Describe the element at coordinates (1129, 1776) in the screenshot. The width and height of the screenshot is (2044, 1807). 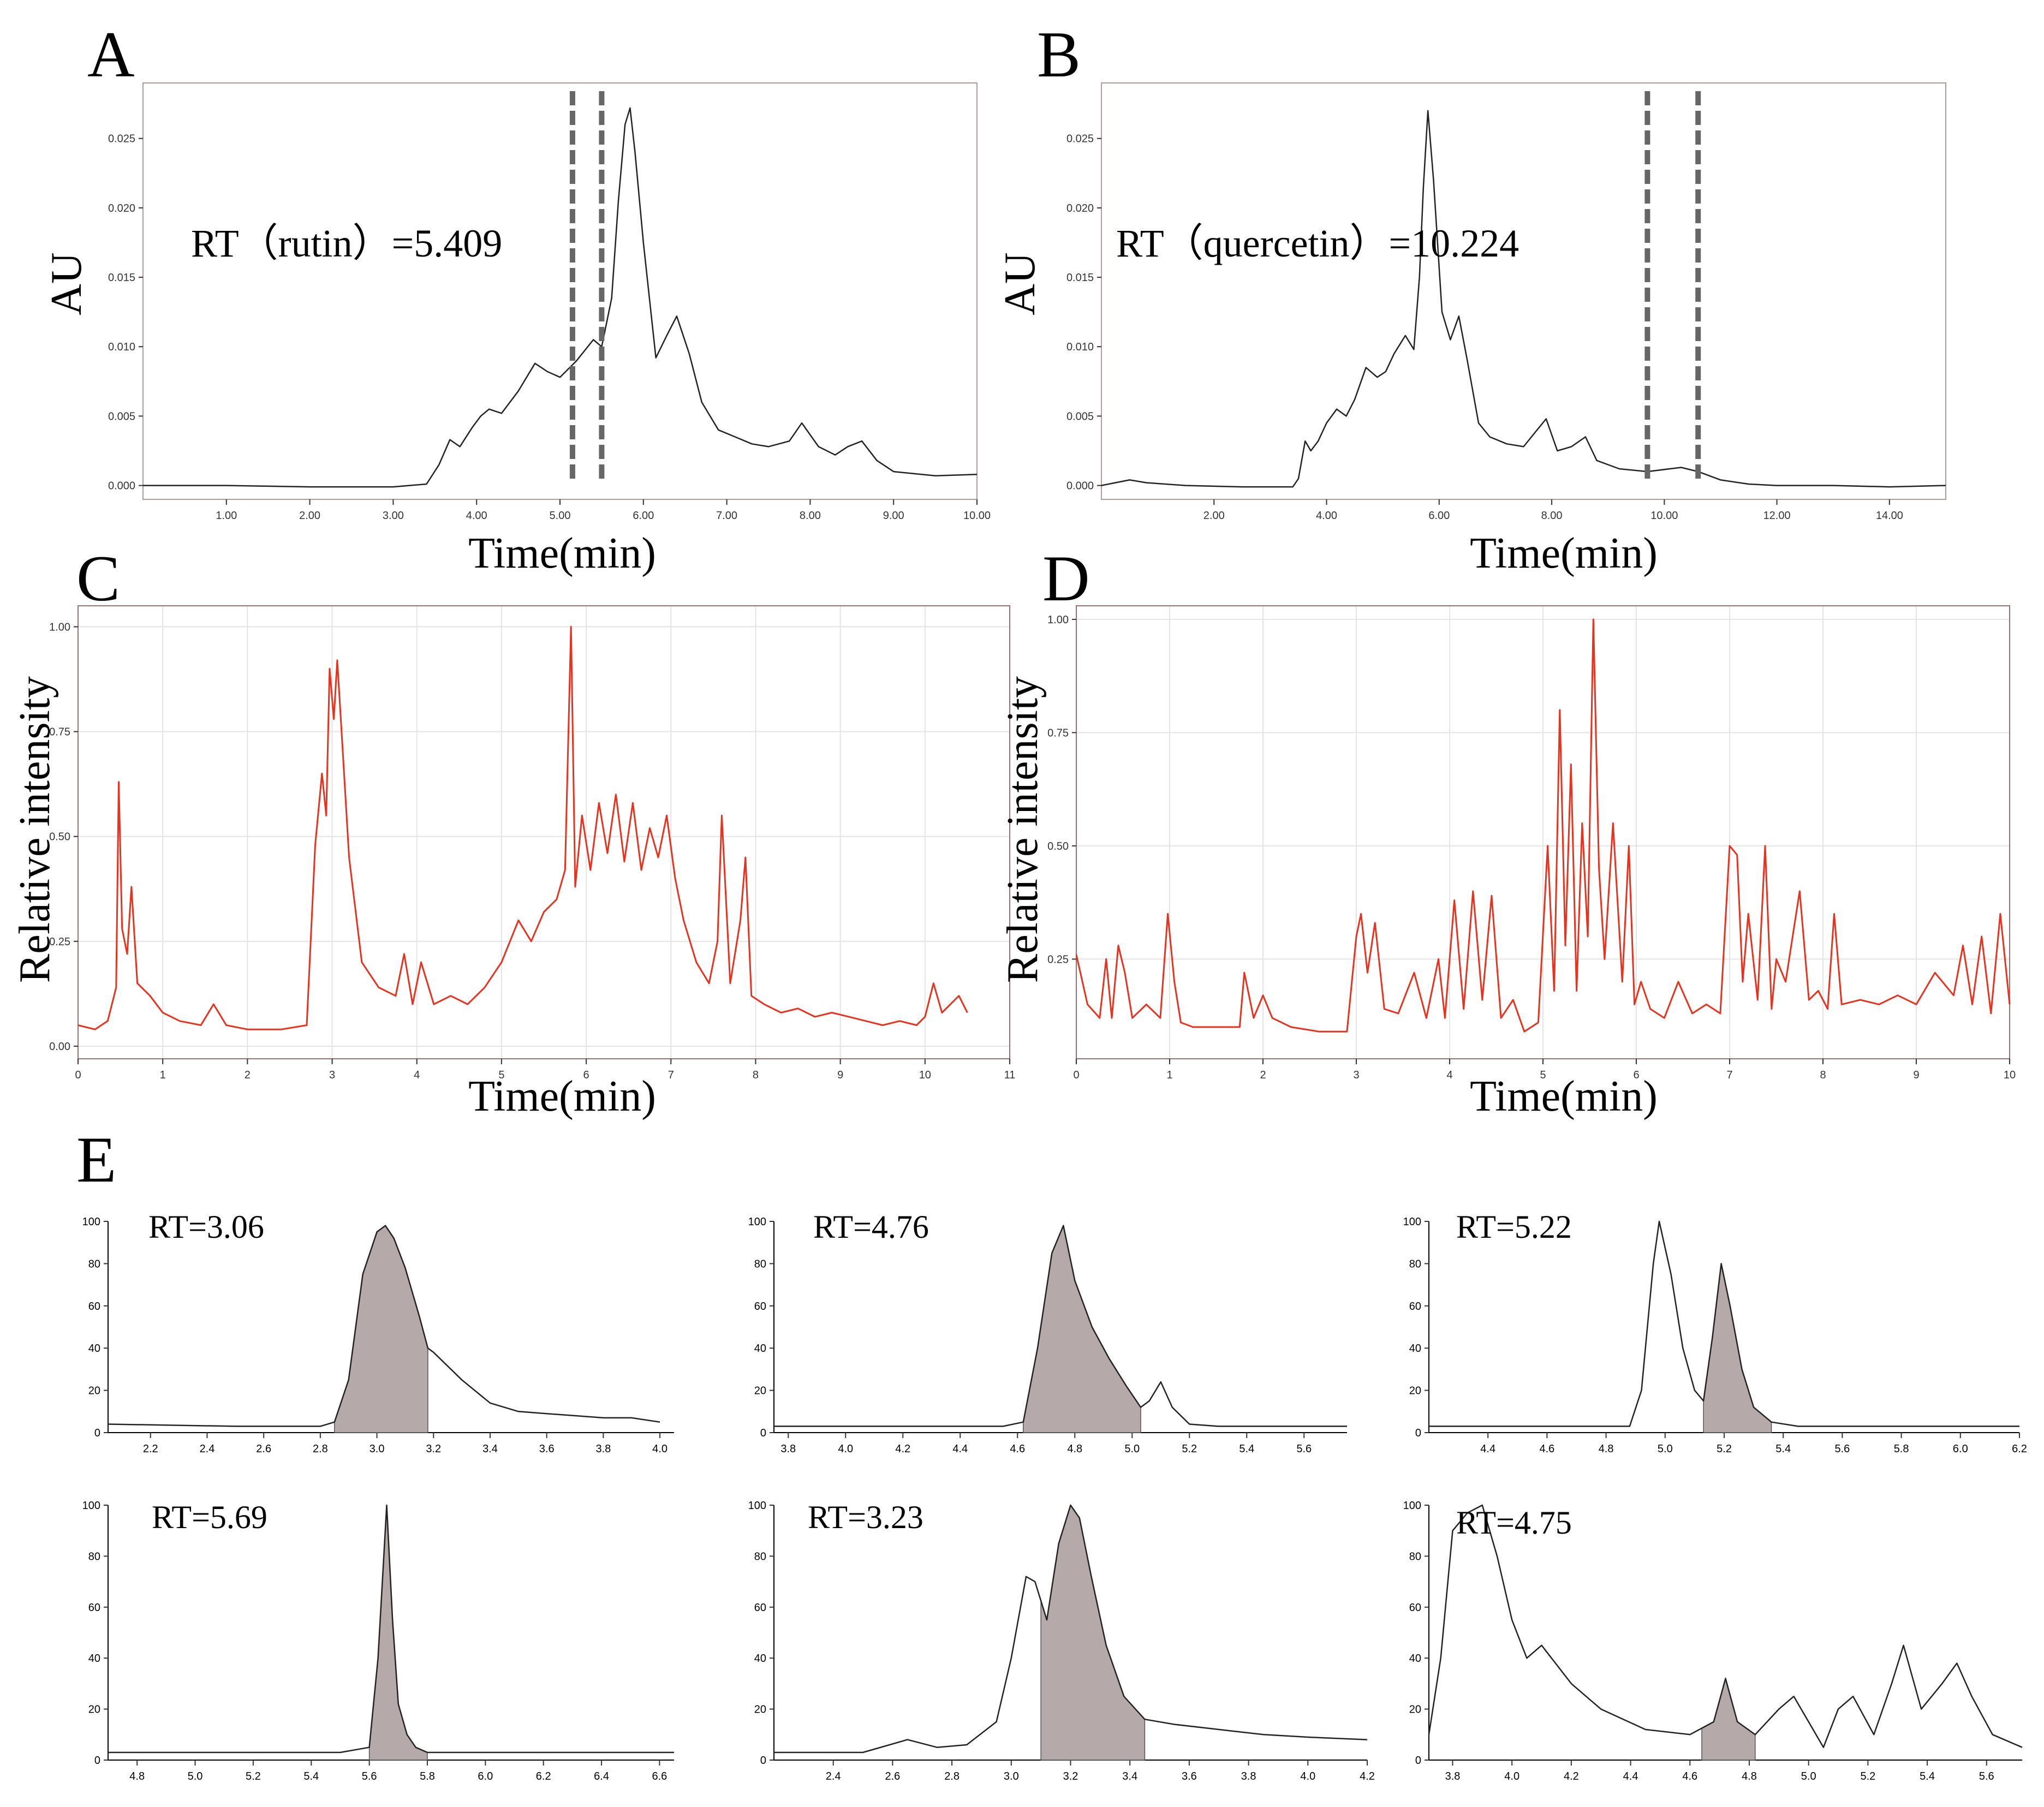
I see `x-tick-label: 3.4` at that location.